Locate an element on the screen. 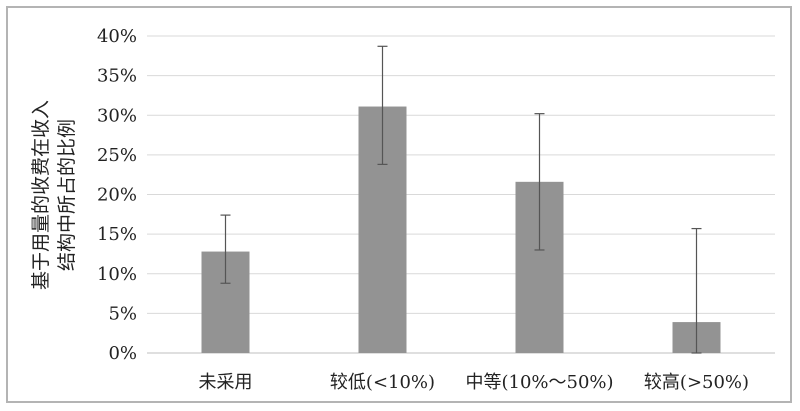  y-tick-label: 35% is located at coordinates (117, 76).